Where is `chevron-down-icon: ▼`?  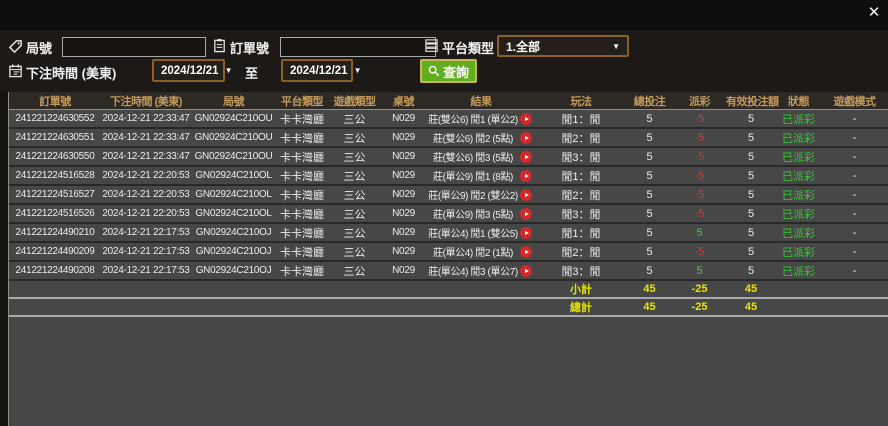
chevron-down-icon: ▼ is located at coordinates (357, 70).